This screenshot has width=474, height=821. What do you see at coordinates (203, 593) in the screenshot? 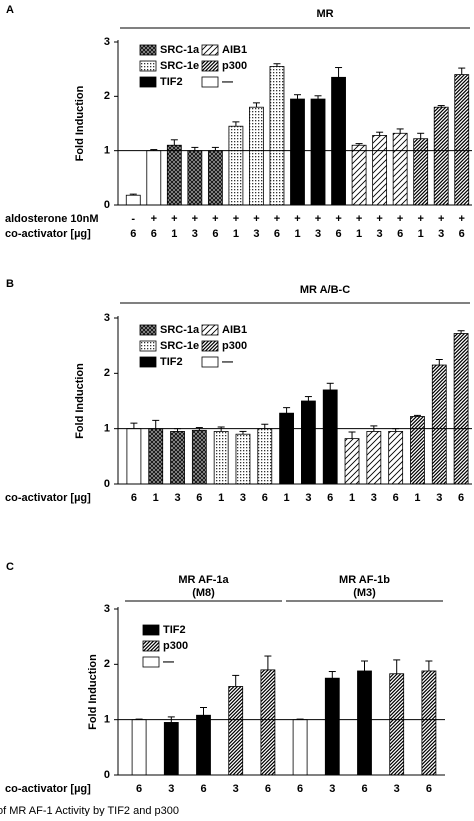
I see `group-subtitle: (M8)` at bounding box center [203, 593].